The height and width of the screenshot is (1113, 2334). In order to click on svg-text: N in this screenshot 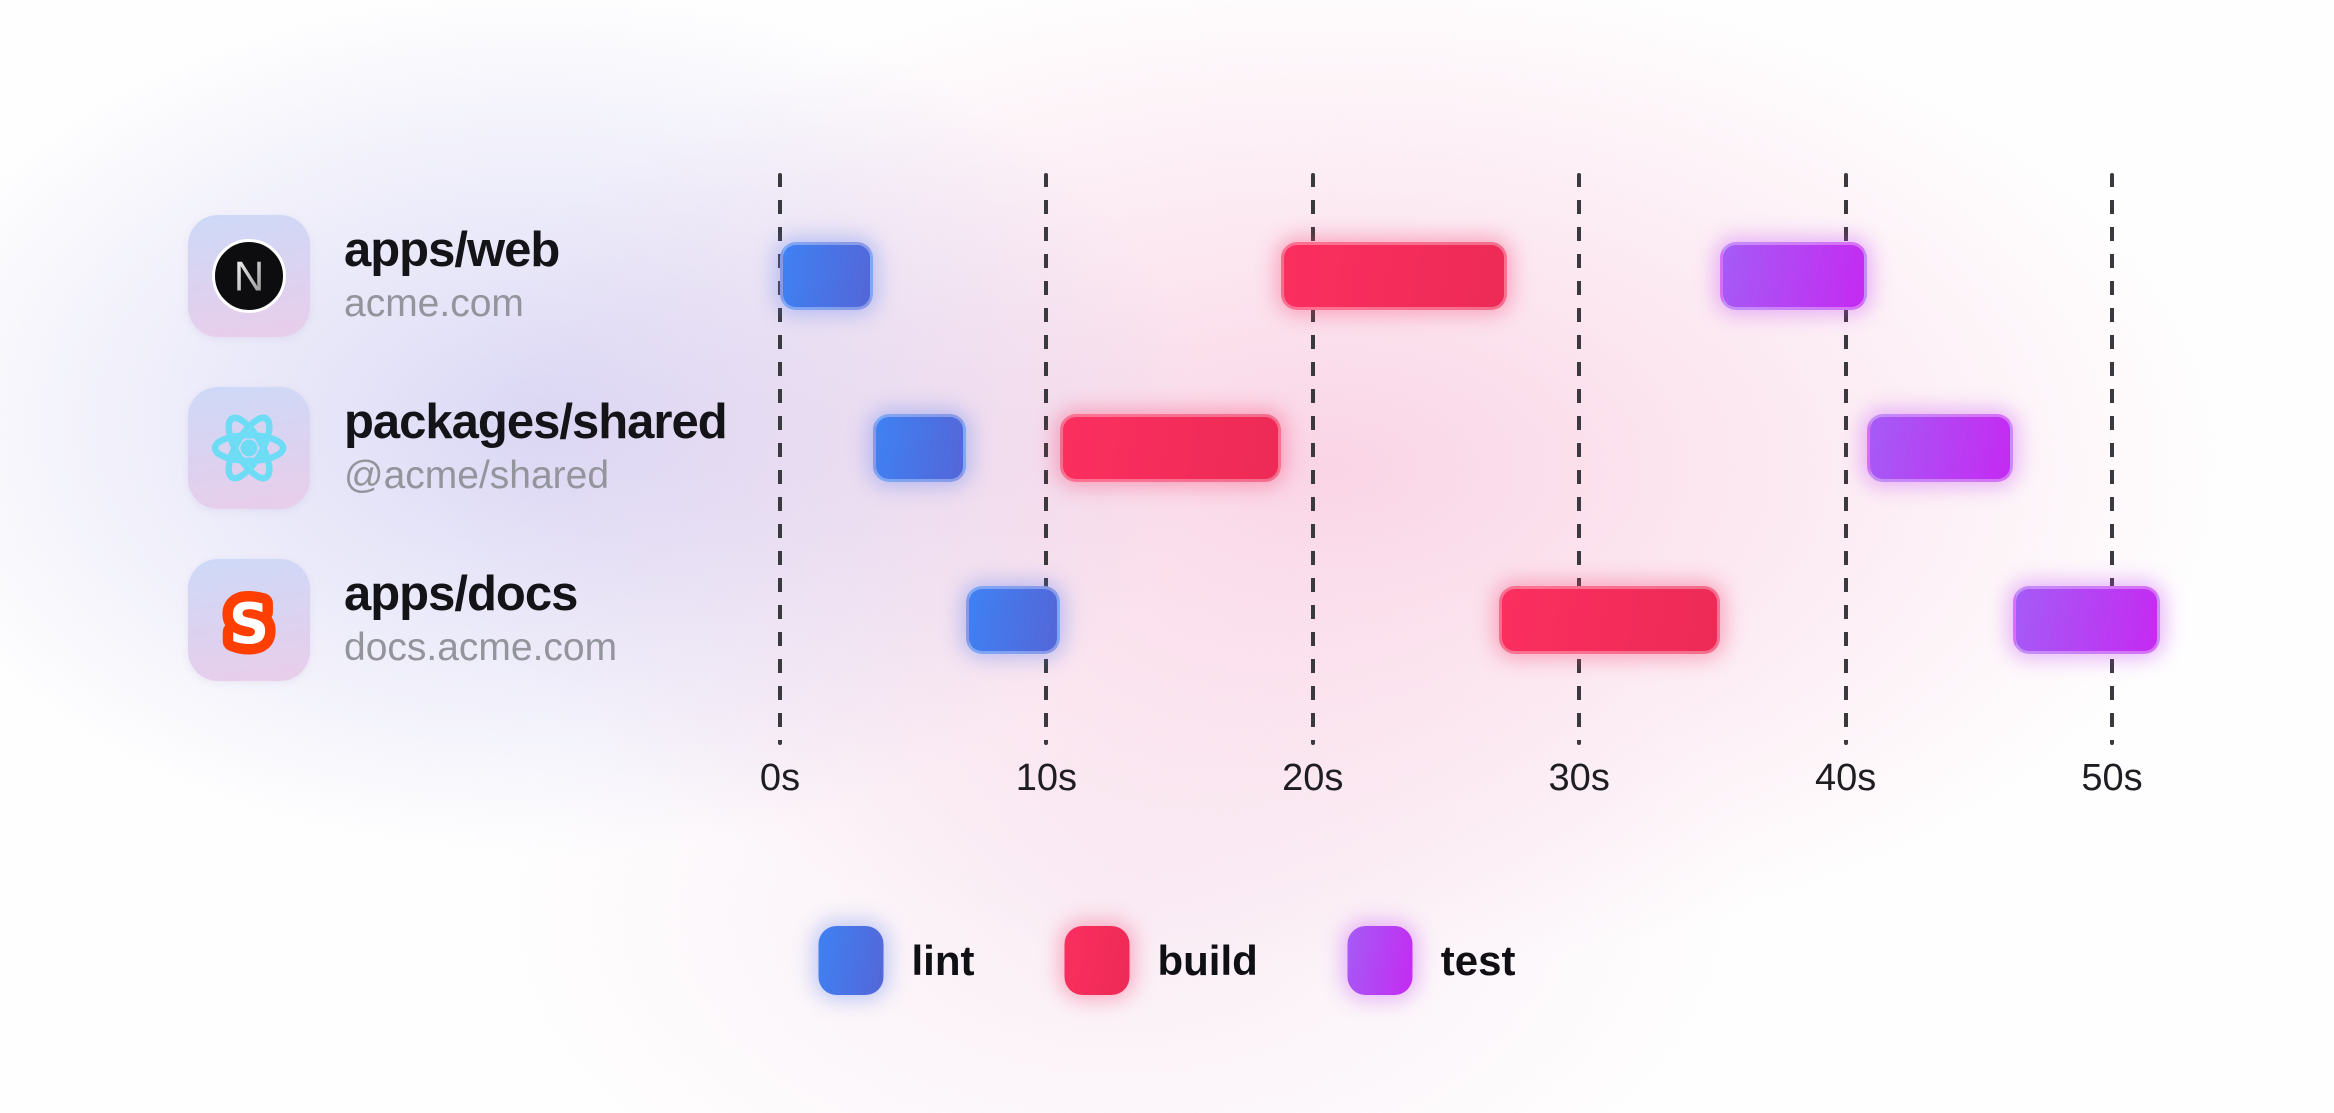, I will do `click(249, 276)`.